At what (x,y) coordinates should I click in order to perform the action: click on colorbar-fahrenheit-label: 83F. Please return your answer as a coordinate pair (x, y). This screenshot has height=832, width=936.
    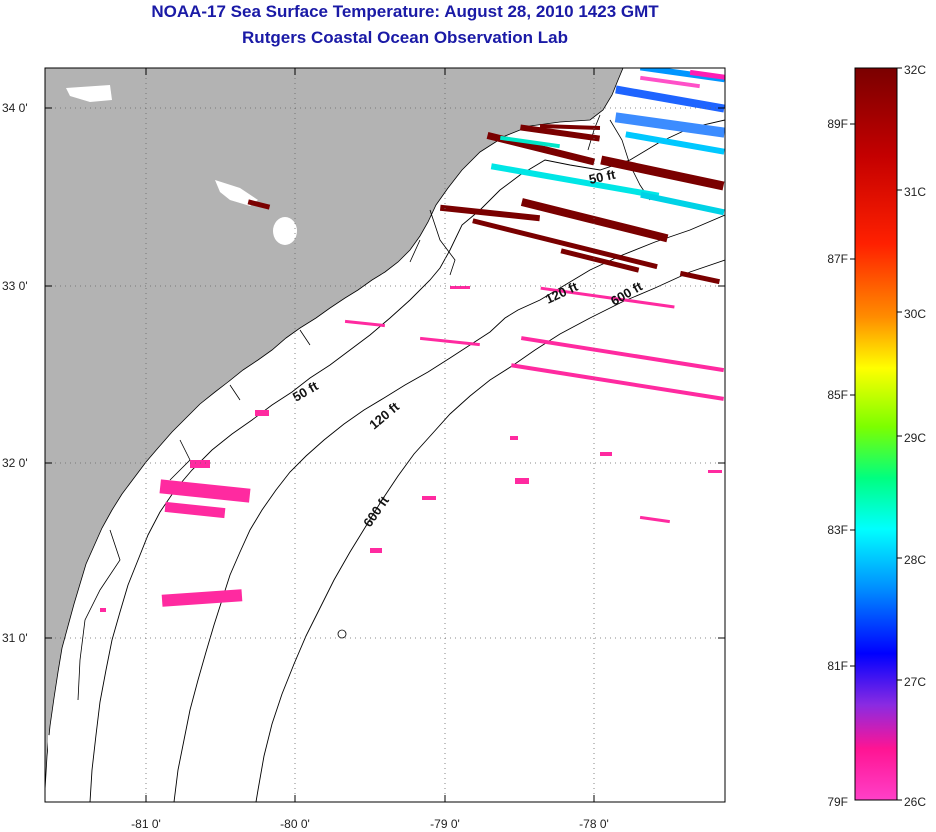
    Looking at the image, I should click on (837, 530).